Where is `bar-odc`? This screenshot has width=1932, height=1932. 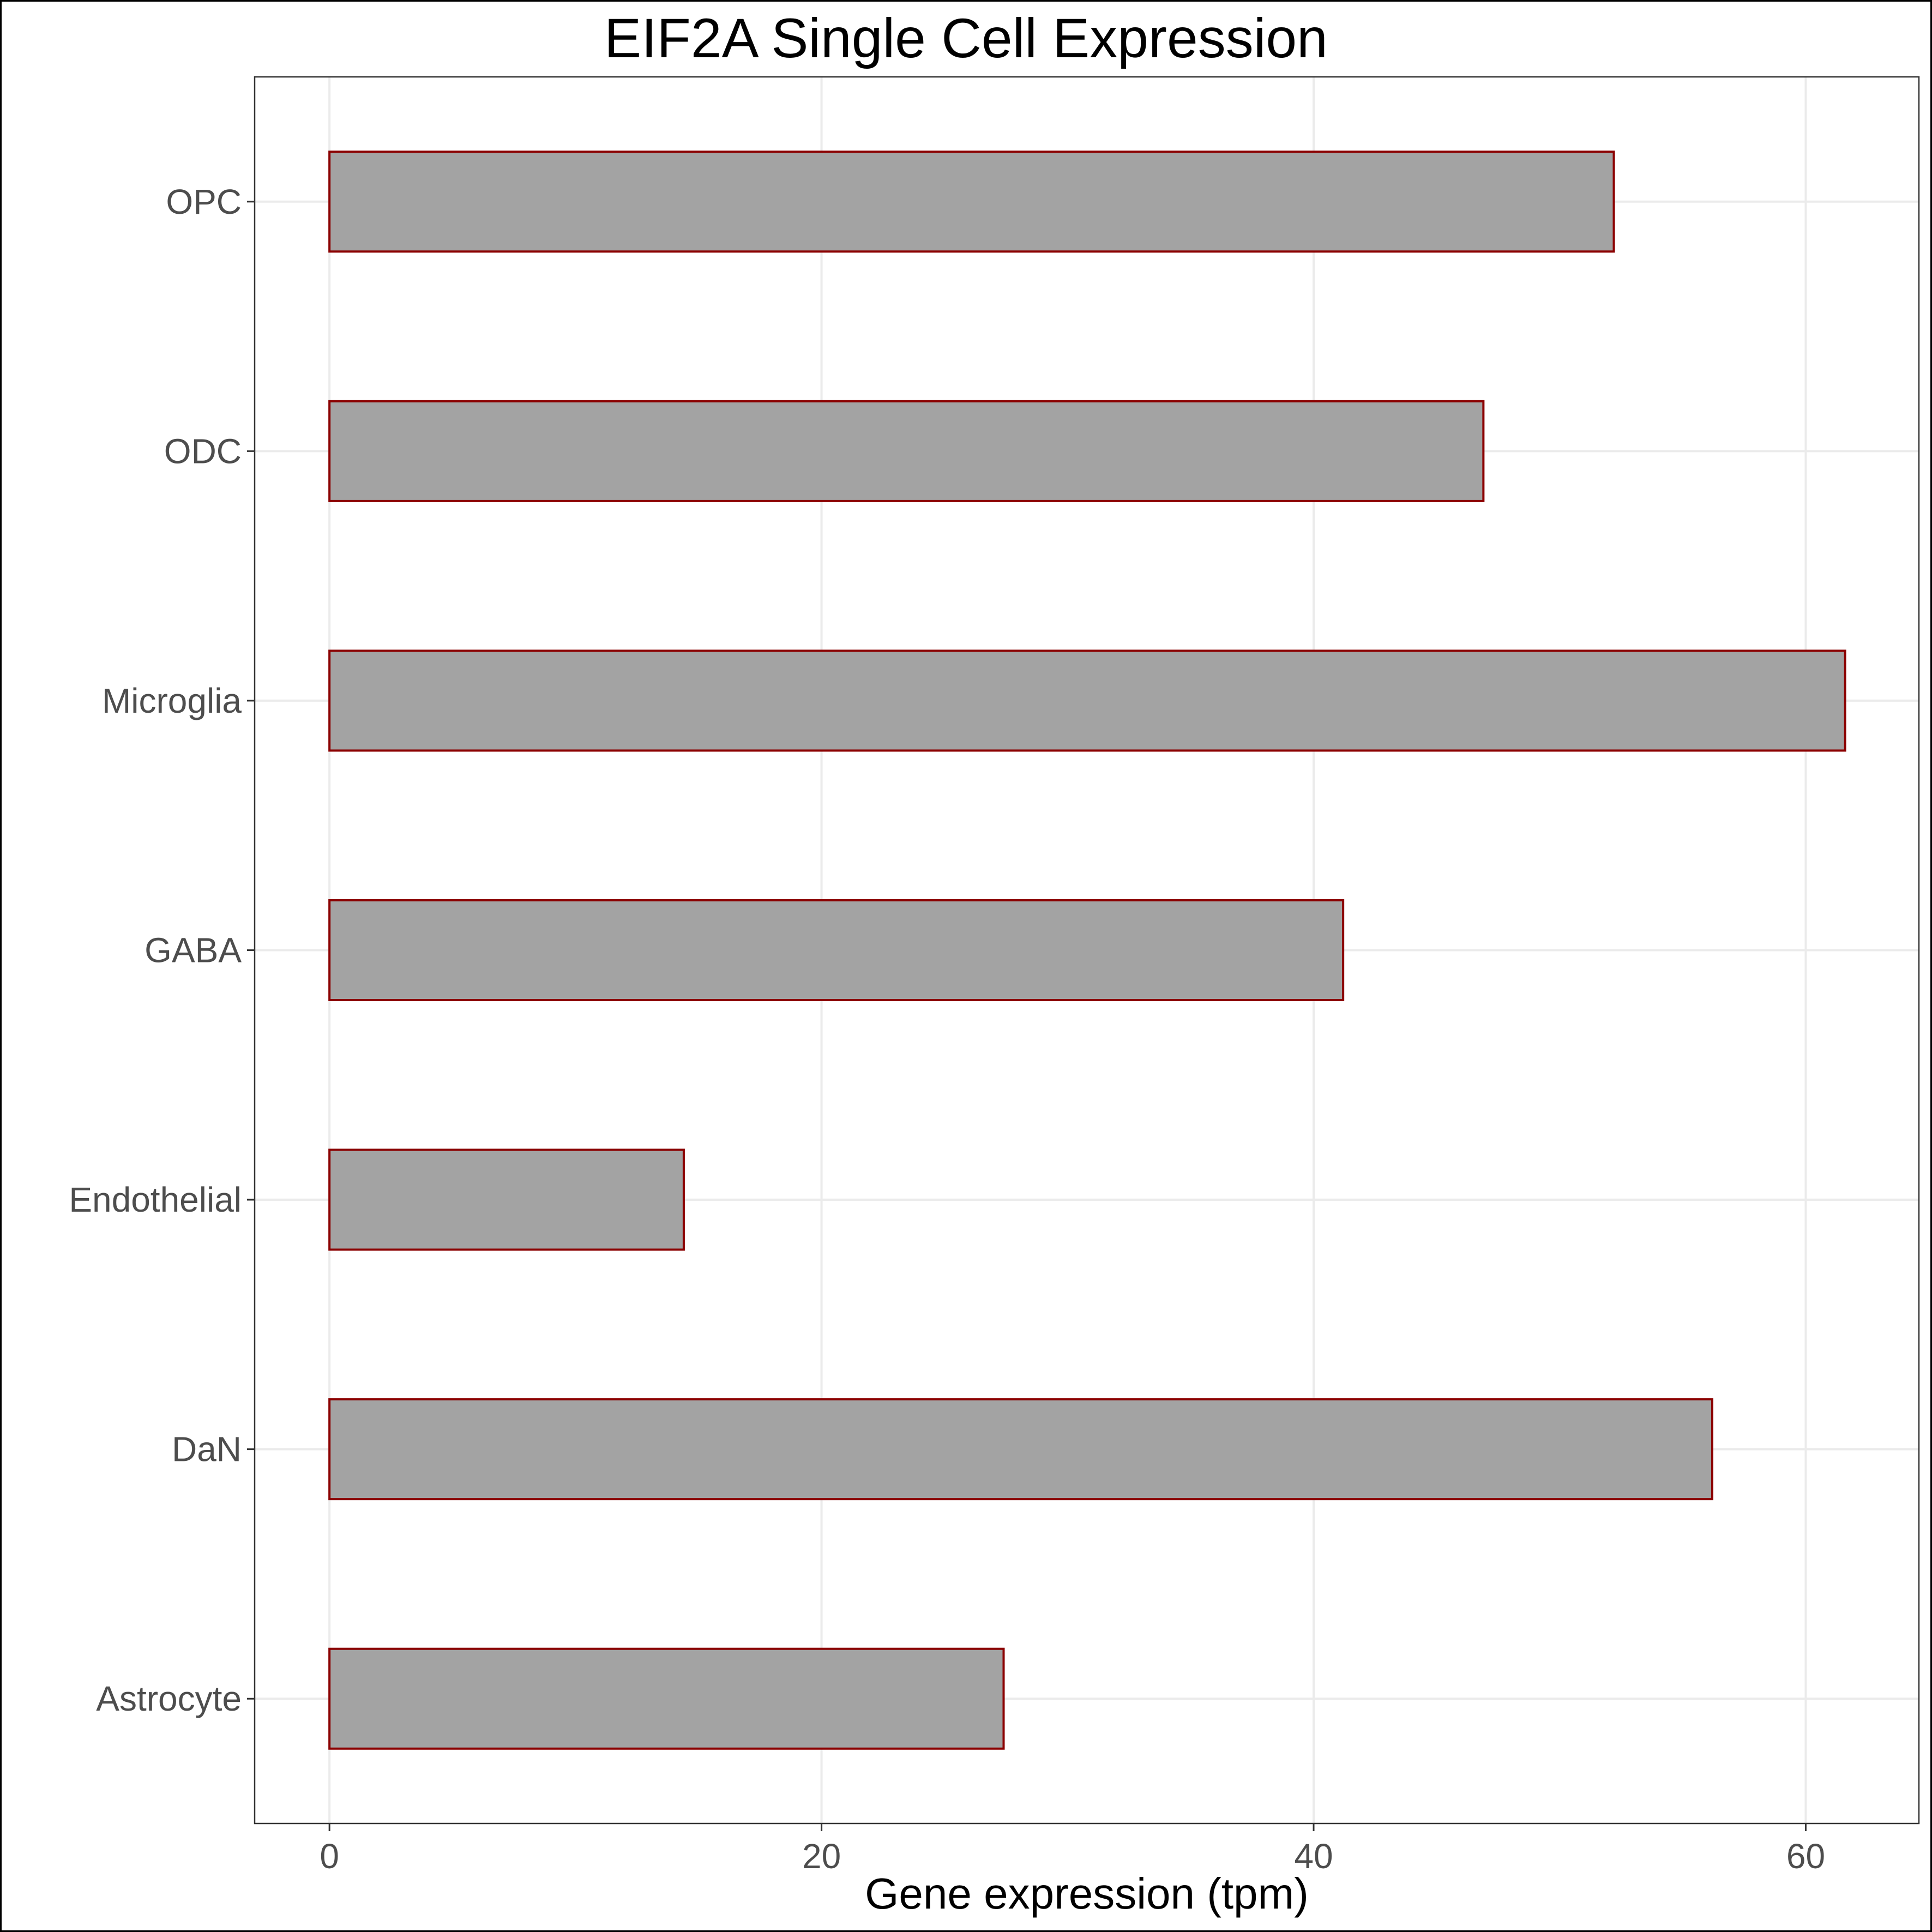 bar-odc is located at coordinates (906, 451).